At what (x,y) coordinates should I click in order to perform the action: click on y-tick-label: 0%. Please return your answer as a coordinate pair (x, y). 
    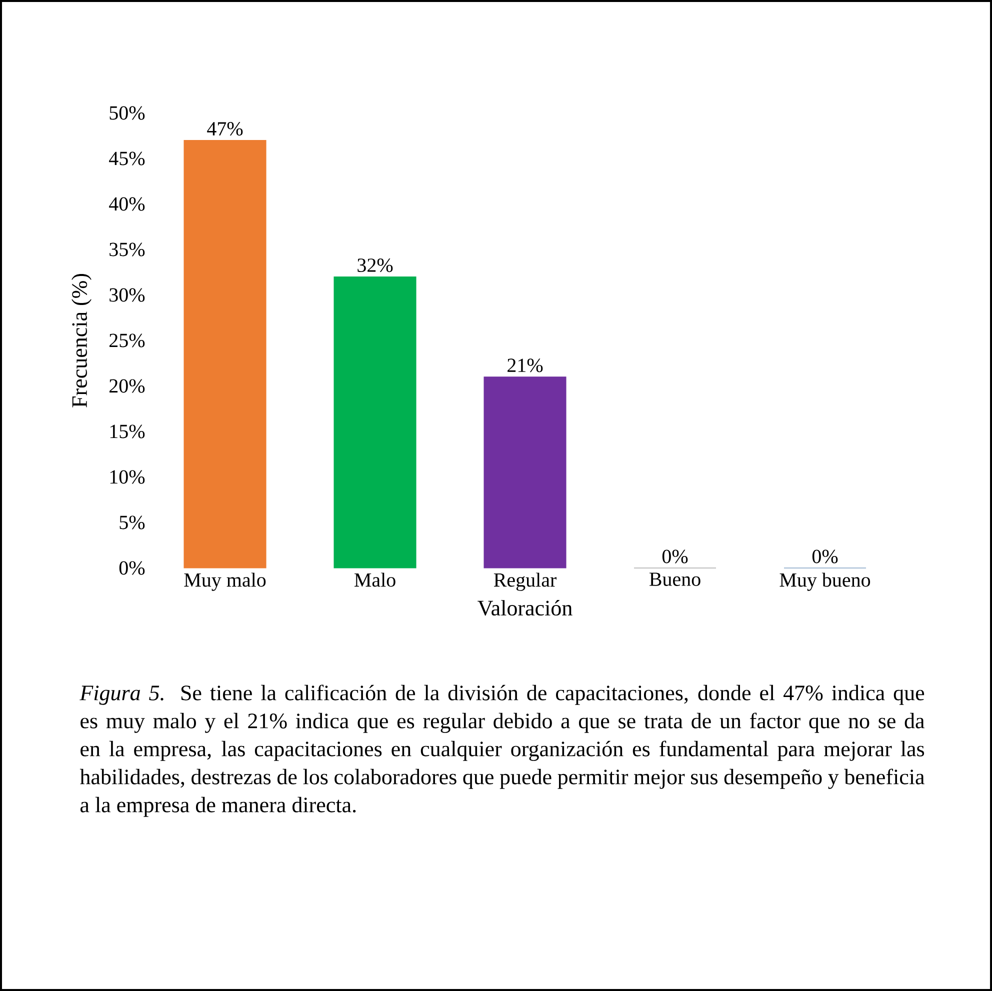
    Looking at the image, I should click on (132, 568).